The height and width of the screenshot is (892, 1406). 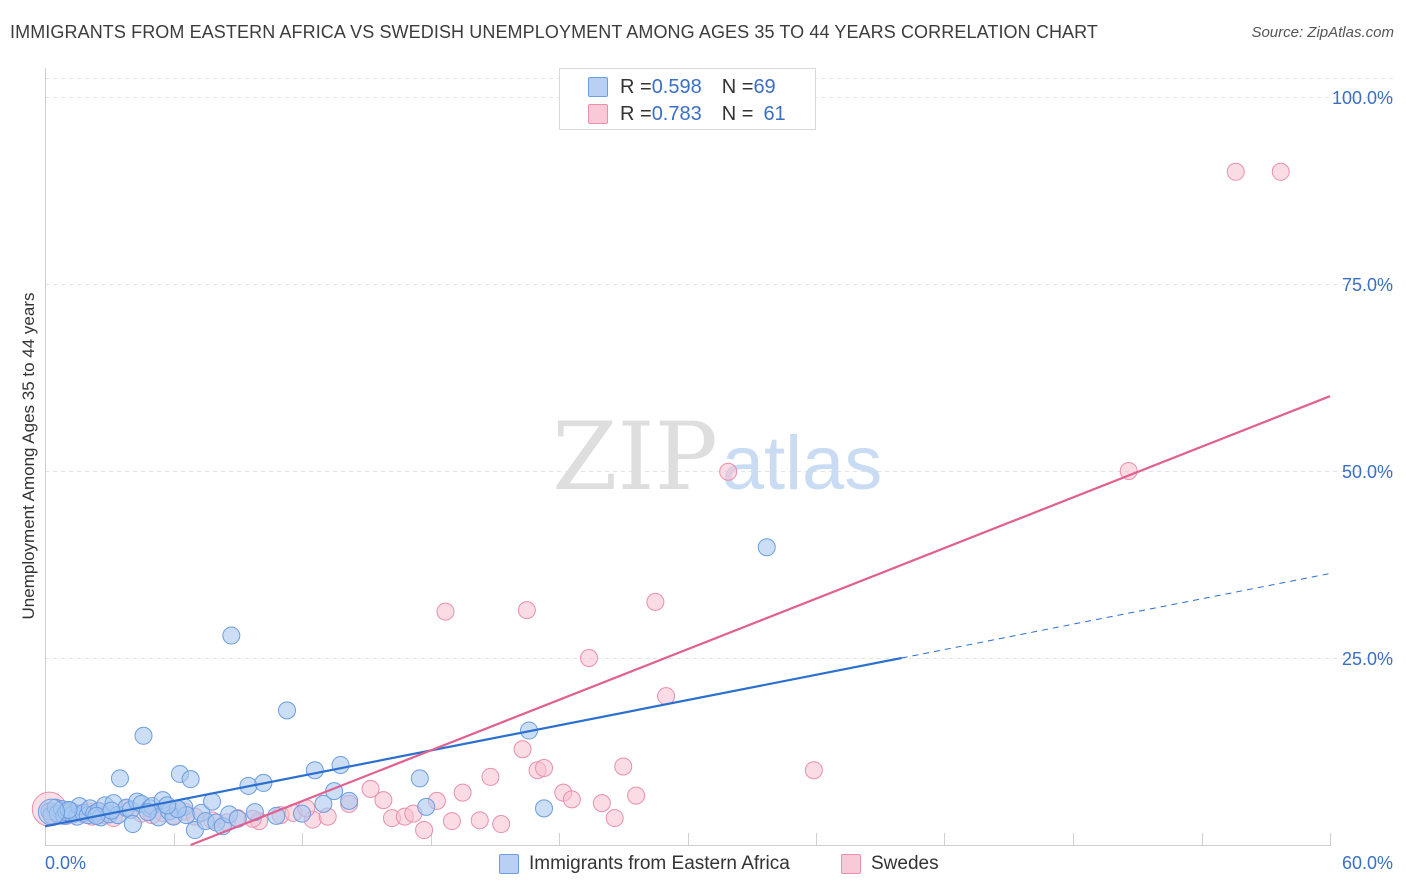 I want to click on legend-swatch-blue, so click(x=598, y=87).